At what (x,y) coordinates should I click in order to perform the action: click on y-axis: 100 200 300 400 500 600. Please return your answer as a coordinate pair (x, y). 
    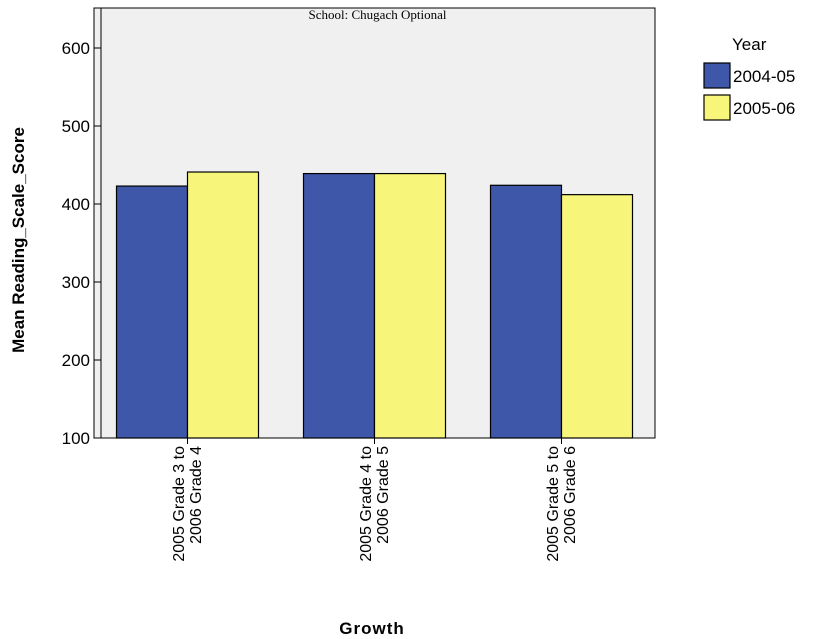
    Looking at the image, I should click on (82, 228).